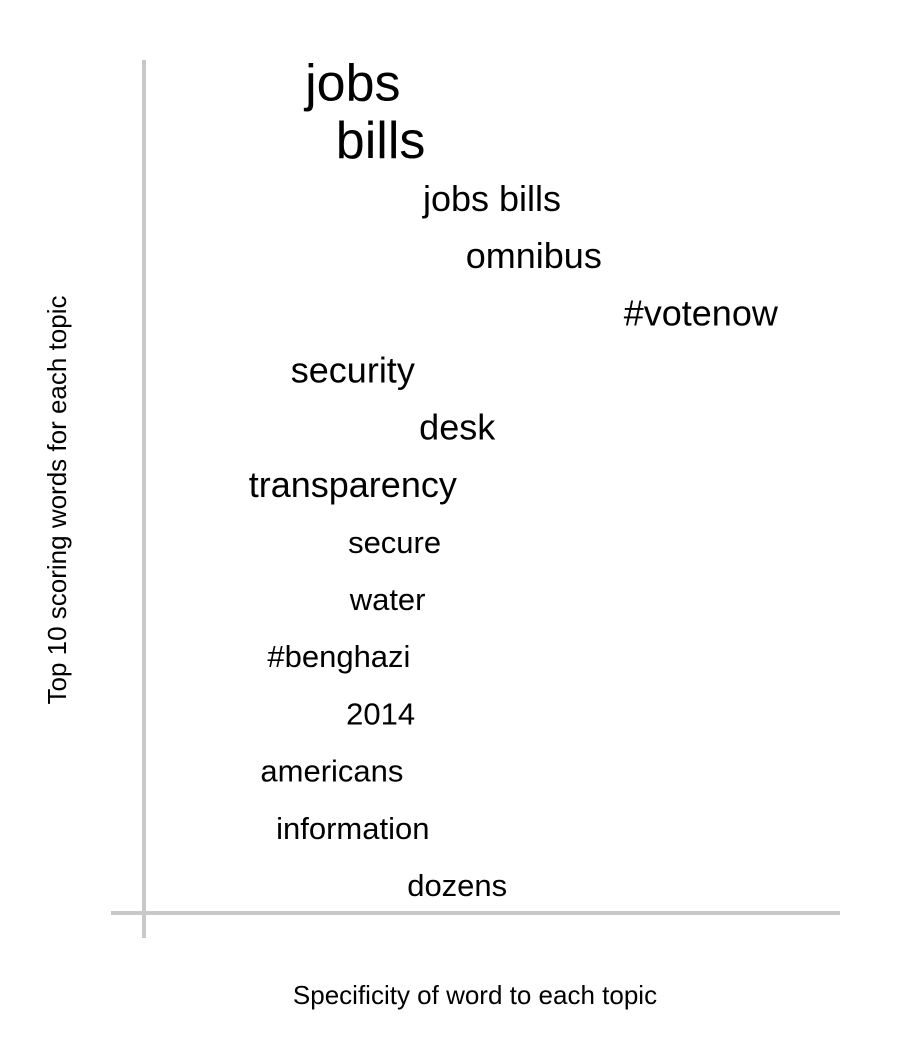  I want to click on word-label: water, so click(387, 599).